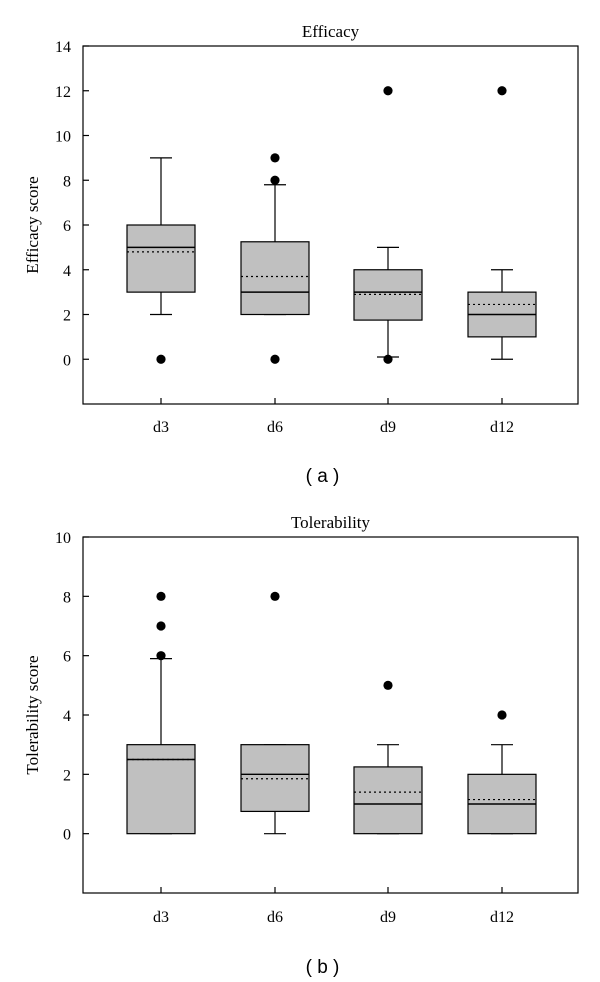  Describe the element at coordinates (63, 92) in the screenshot. I see `y-tick-label: 12` at that location.